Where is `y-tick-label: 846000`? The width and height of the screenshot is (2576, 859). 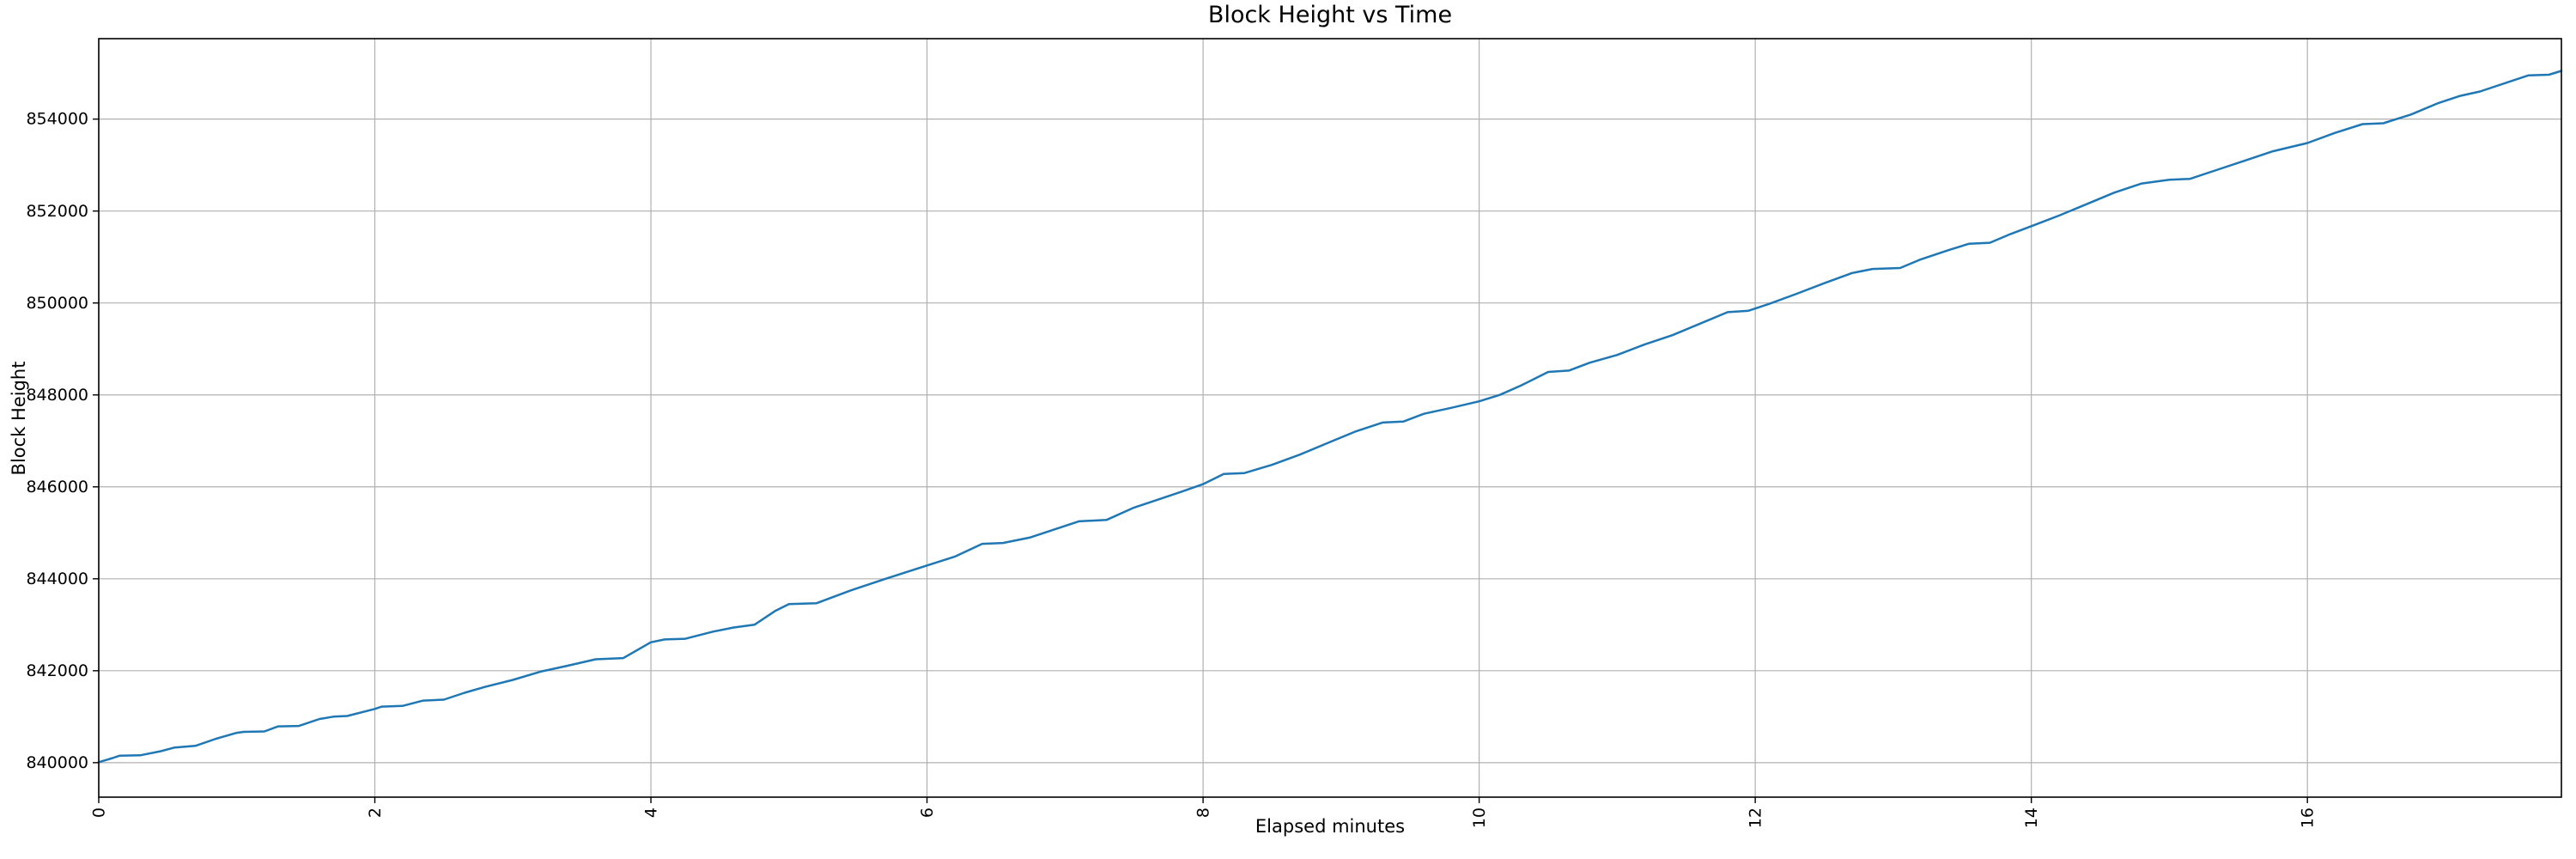
y-tick-label: 846000 is located at coordinates (57, 488).